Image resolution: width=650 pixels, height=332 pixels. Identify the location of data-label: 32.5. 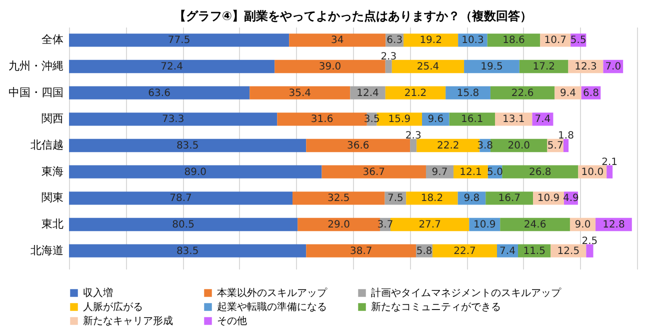
(339, 198).